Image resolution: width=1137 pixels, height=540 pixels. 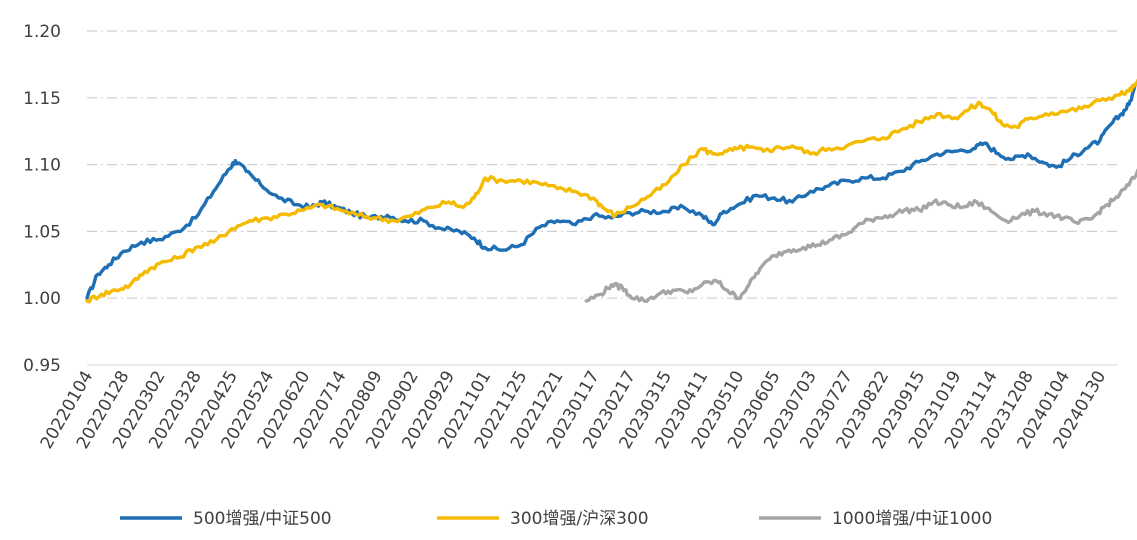 What do you see at coordinates (579, 519) in the screenshot?
I see `legend-label: 300增强/沪深300` at bounding box center [579, 519].